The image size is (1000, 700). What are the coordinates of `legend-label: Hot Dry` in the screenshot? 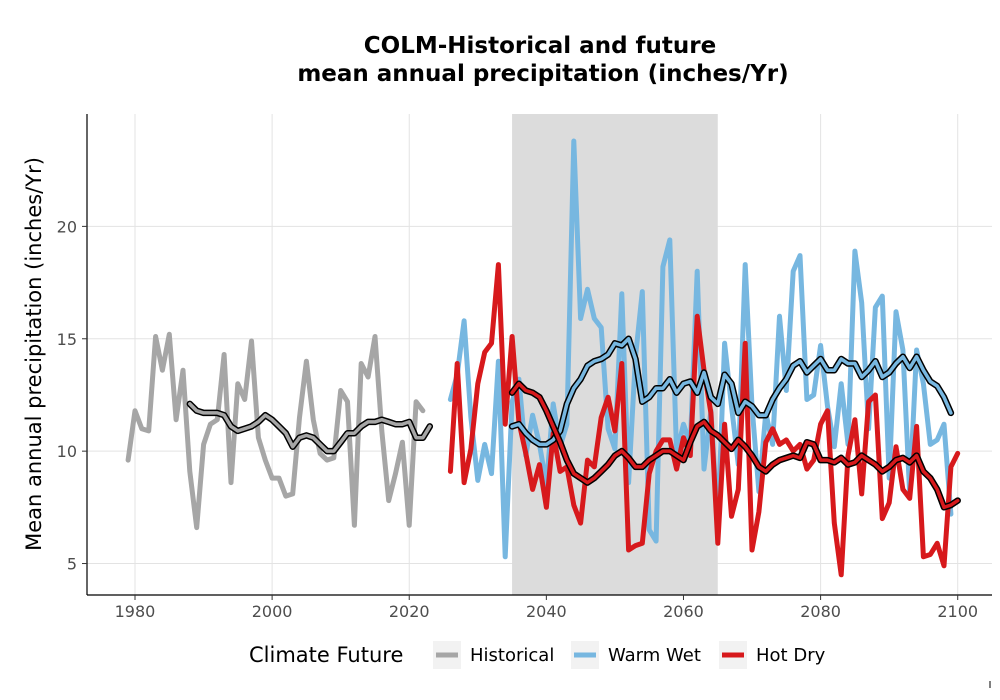 It's located at (791, 655).